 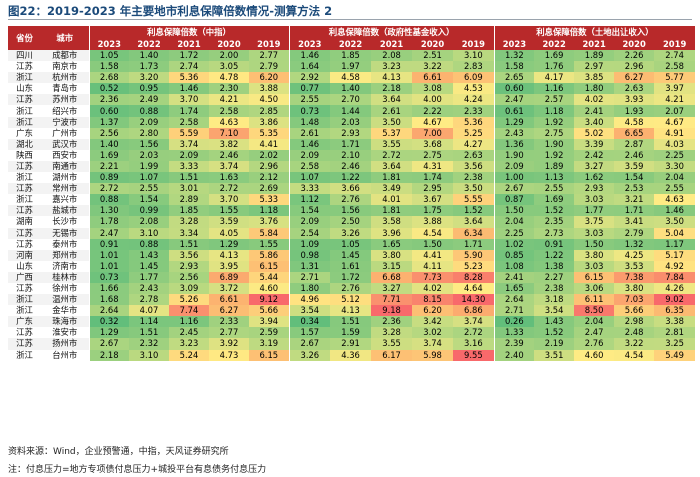 I want to click on value-cell: 1.14, so click(x=149, y=322).